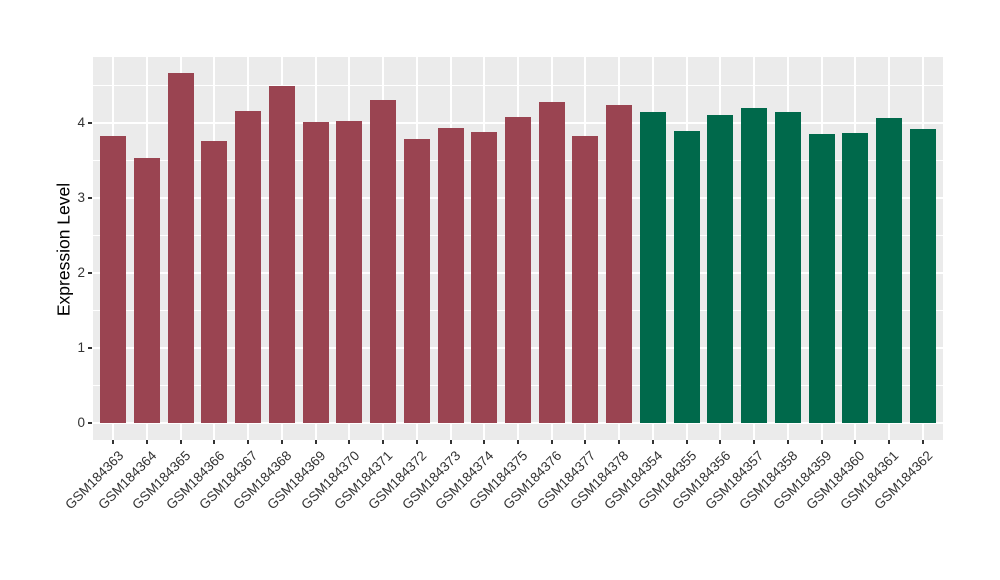  Describe the element at coordinates (81, 197) in the screenshot. I see `y-tick-label: 3` at that location.